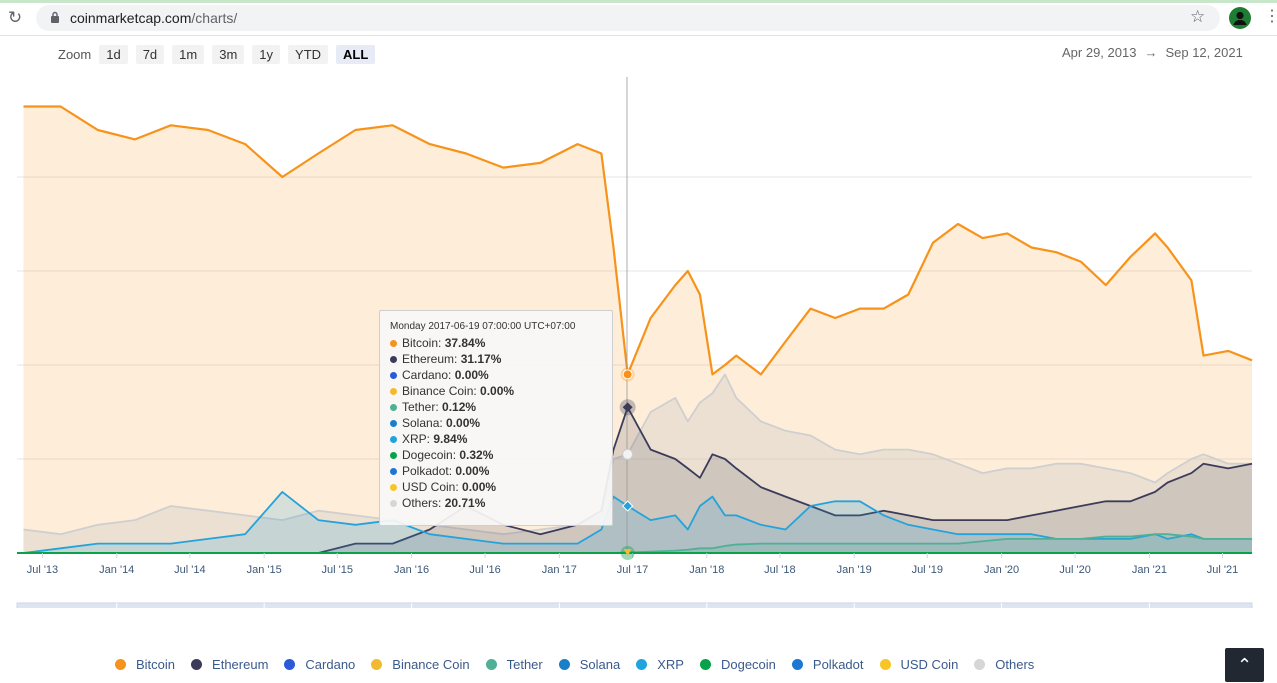  What do you see at coordinates (1222, 570) in the screenshot?
I see `x-tick-label: Jul '21` at bounding box center [1222, 570].